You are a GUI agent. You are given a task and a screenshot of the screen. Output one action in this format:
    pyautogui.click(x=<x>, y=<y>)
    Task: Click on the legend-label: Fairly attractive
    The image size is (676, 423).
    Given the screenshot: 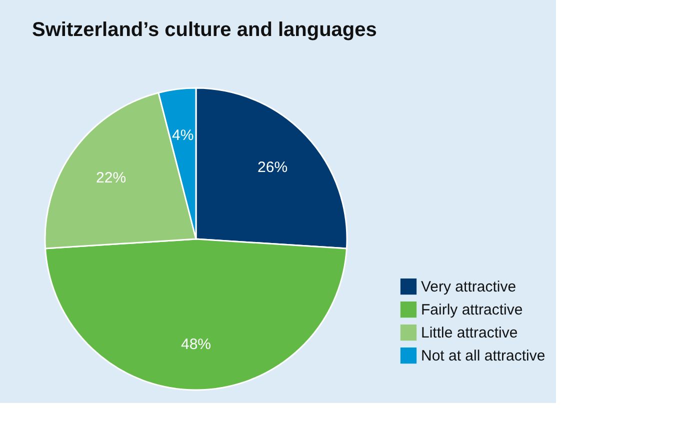 What is the action you would take?
    pyautogui.click(x=472, y=310)
    